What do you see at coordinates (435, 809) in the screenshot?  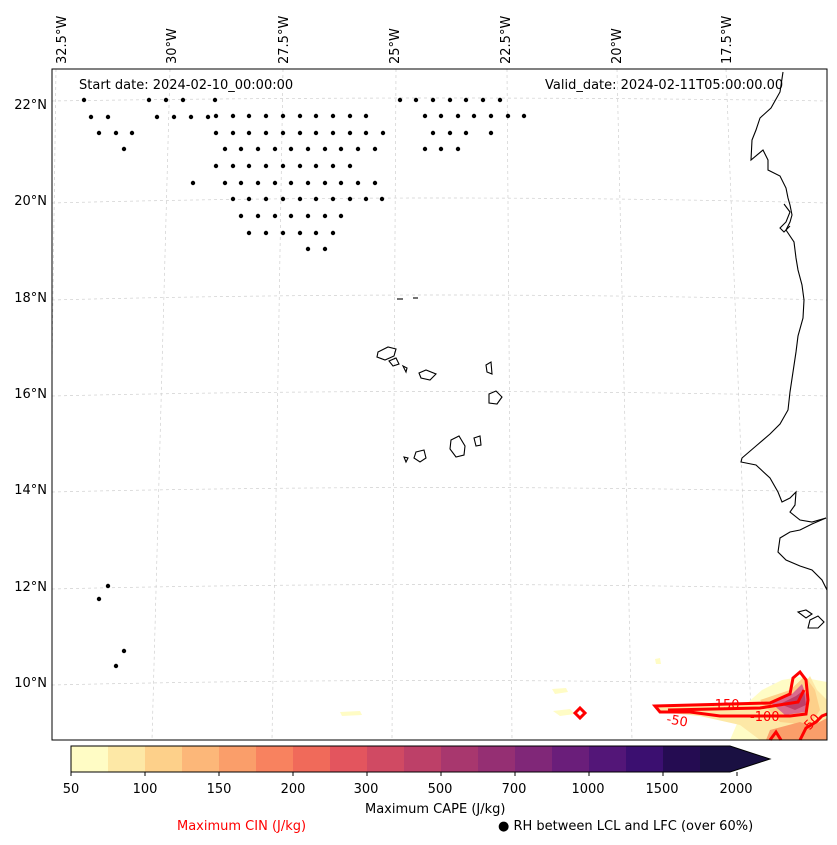 I see `cape-legend-label: Maximum CAPE (J/kg)` at bounding box center [435, 809].